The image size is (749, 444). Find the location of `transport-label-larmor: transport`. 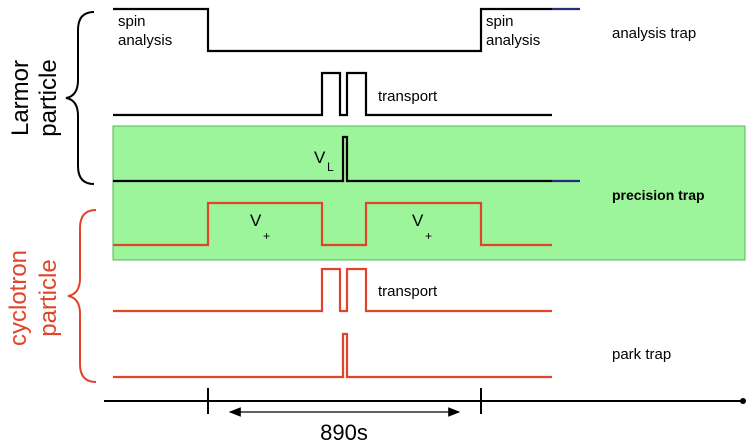

transport-label-larmor: transport is located at coordinates (408, 96).